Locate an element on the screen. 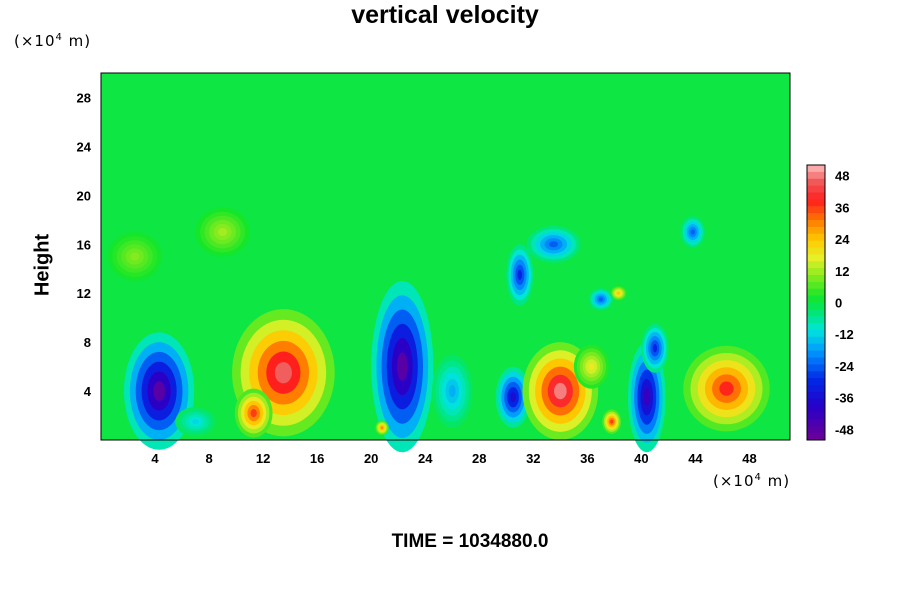  y-tick-label: 24 is located at coordinates (84, 146).